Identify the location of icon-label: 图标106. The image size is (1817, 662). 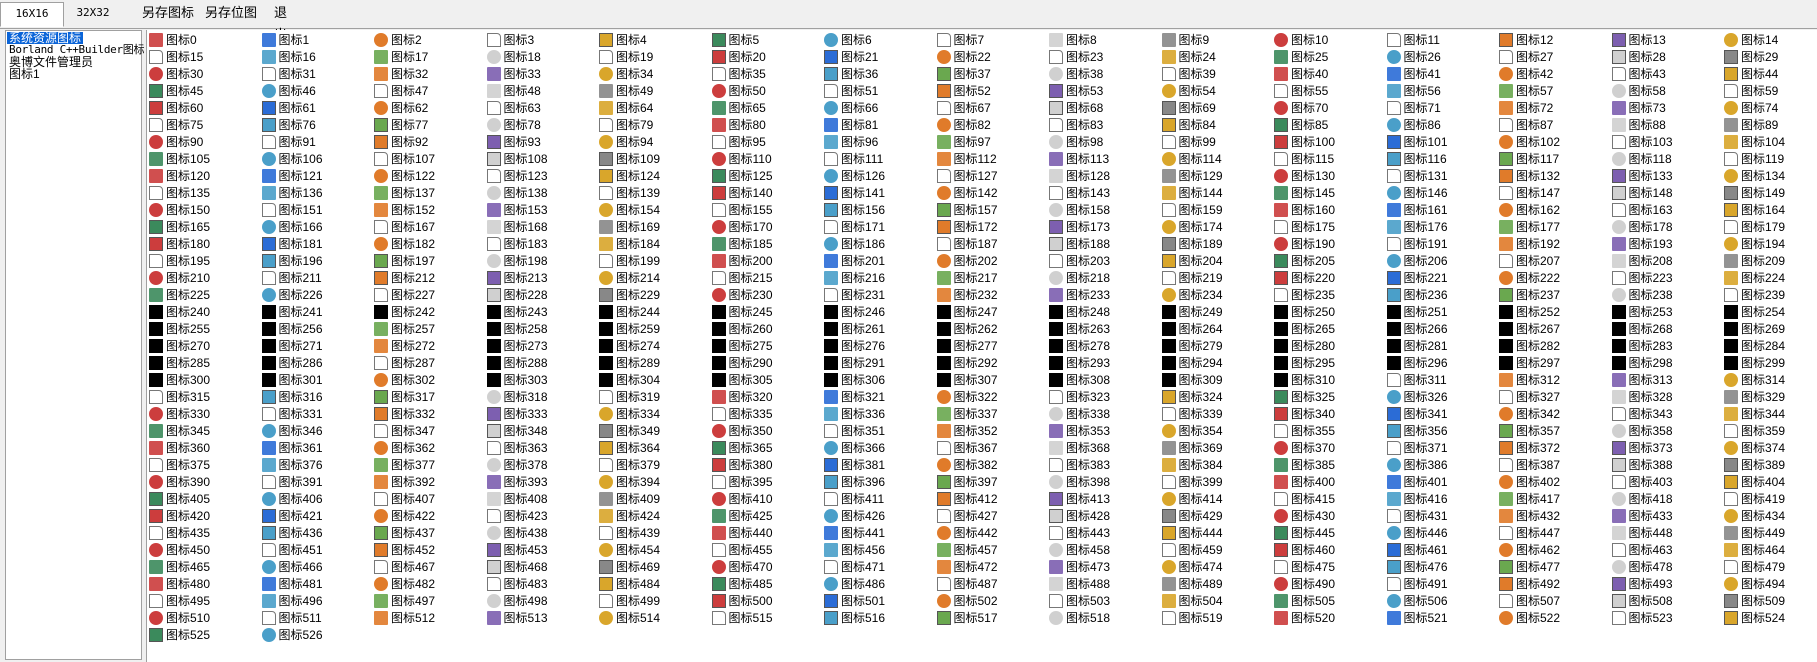
(300, 159).